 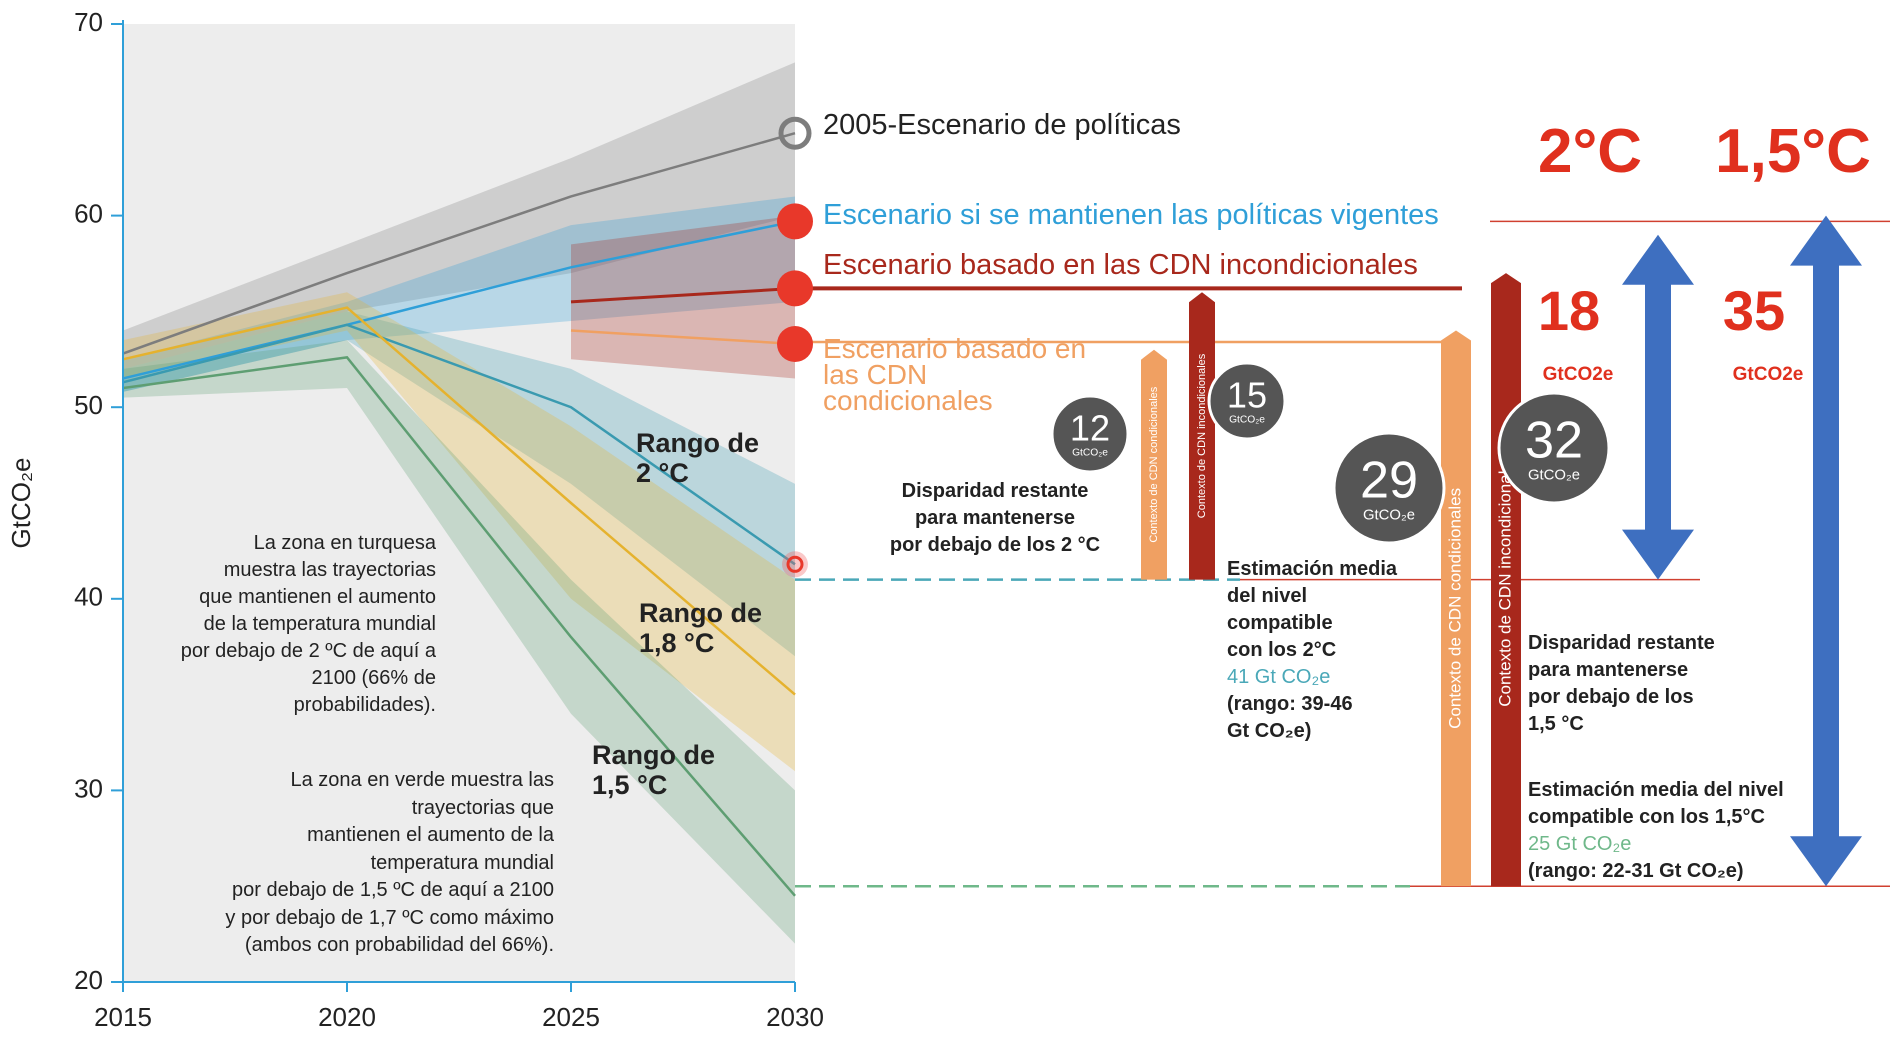 I want to click on y-tick-label: 60, so click(x=88, y=213).